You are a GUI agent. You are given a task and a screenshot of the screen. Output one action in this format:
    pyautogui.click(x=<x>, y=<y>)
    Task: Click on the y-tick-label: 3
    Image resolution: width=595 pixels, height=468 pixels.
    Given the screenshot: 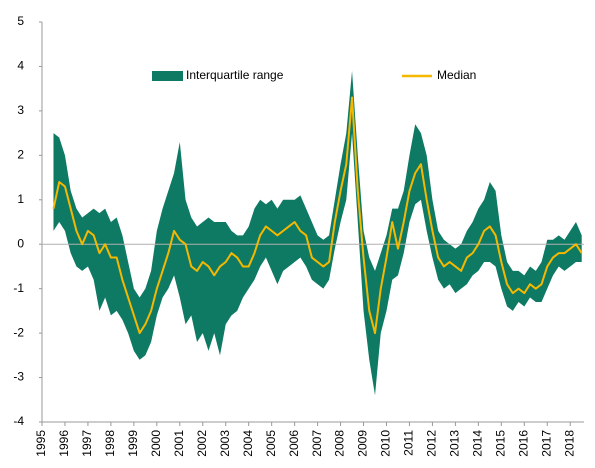 What is the action you would take?
    pyautogui.click(x=20, y=110)
    